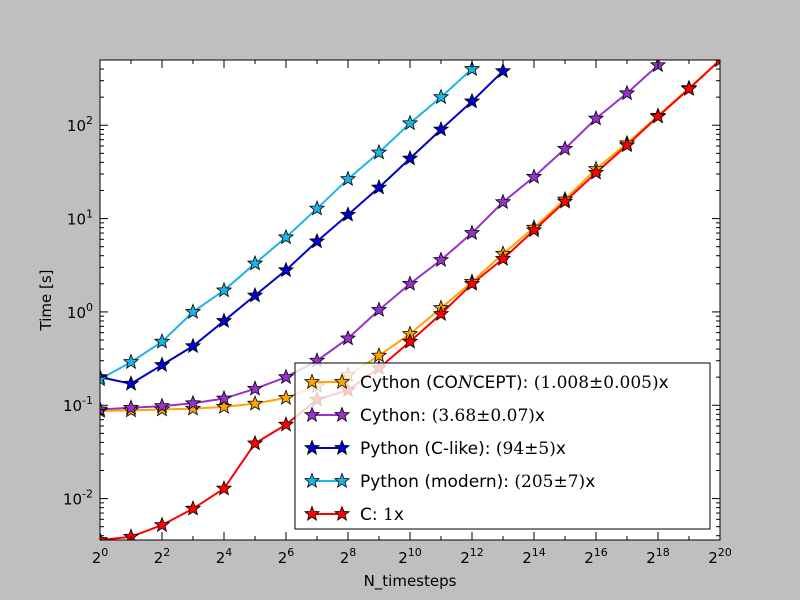 Image resolution: width=800 pixels, height=600 pixels. Describe the element at coordinates (477, 482) in the screenshot. I see `legend-label-3: Python (modern): (205±7)x` at that location.